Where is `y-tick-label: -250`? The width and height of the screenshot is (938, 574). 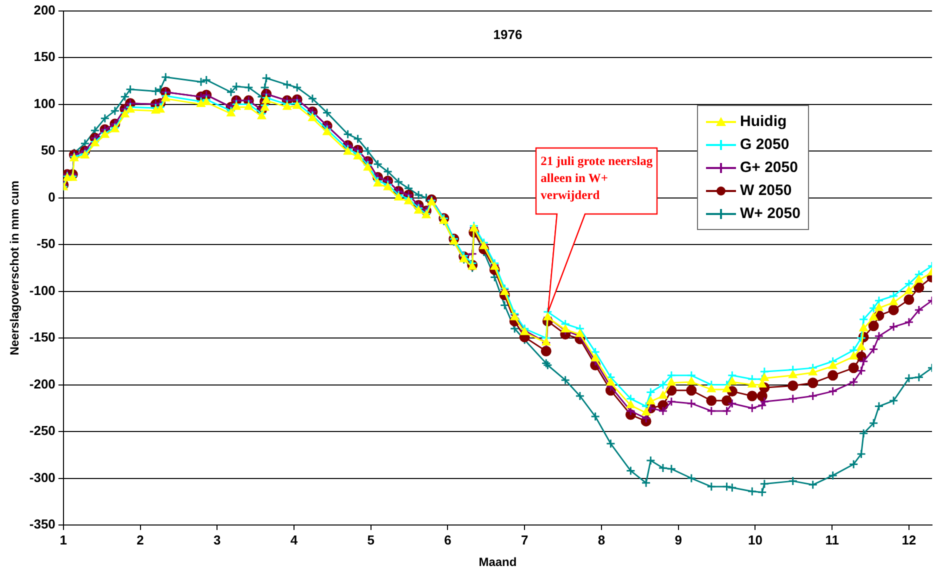
y-tick-label: -250 is located at coordinates (42, 430).